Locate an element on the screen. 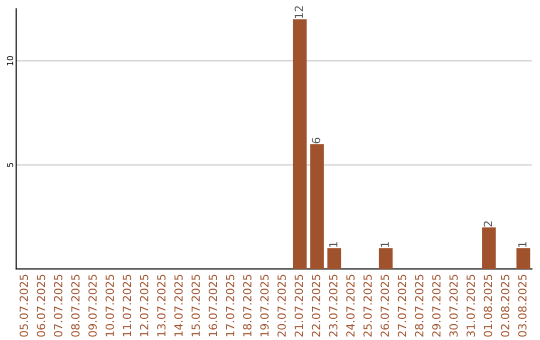  x-tick-label: 19.07.2025 is located at coordinates (264, 305).